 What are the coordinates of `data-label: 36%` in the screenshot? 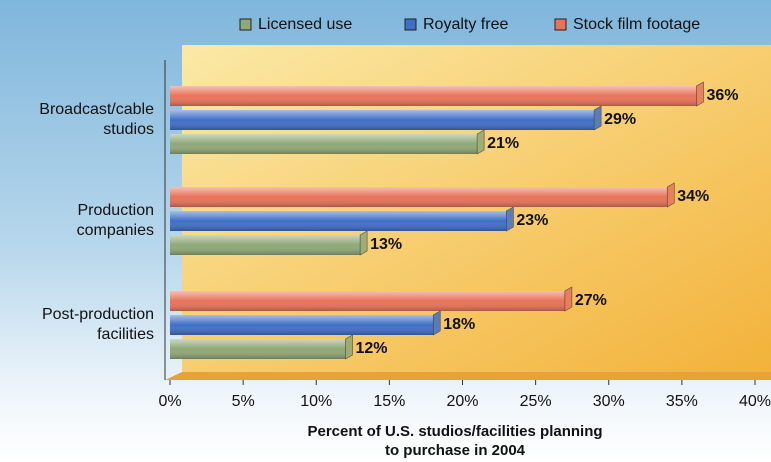 It's located at (723, 95).